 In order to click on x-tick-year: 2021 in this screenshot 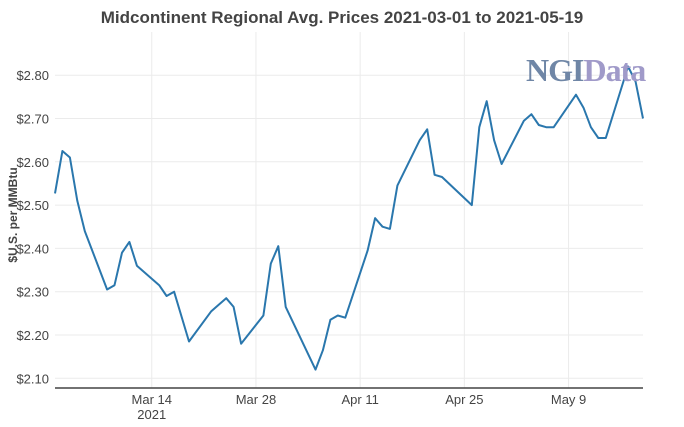, I will do `click(151, 414)`.